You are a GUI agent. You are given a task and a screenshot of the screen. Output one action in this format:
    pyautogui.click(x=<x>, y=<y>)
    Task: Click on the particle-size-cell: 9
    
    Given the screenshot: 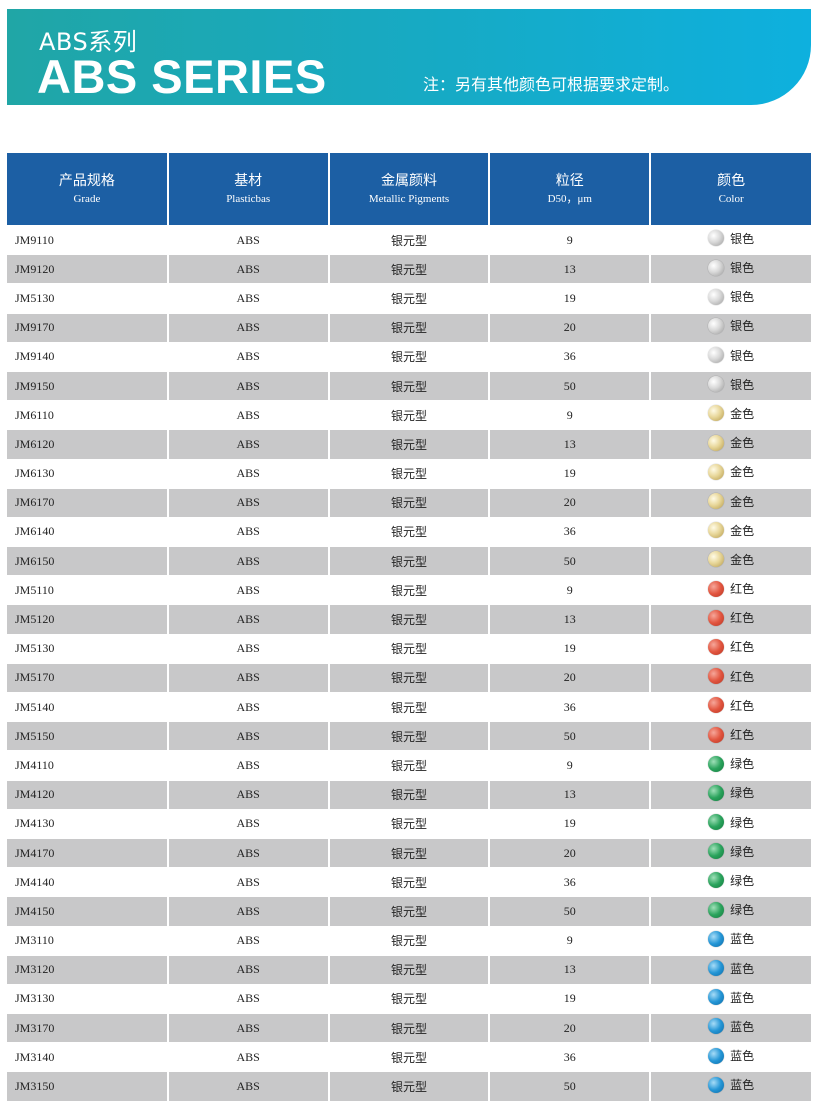 What is the action you would take?
    pyautogui.click(x=569, y=765)
    